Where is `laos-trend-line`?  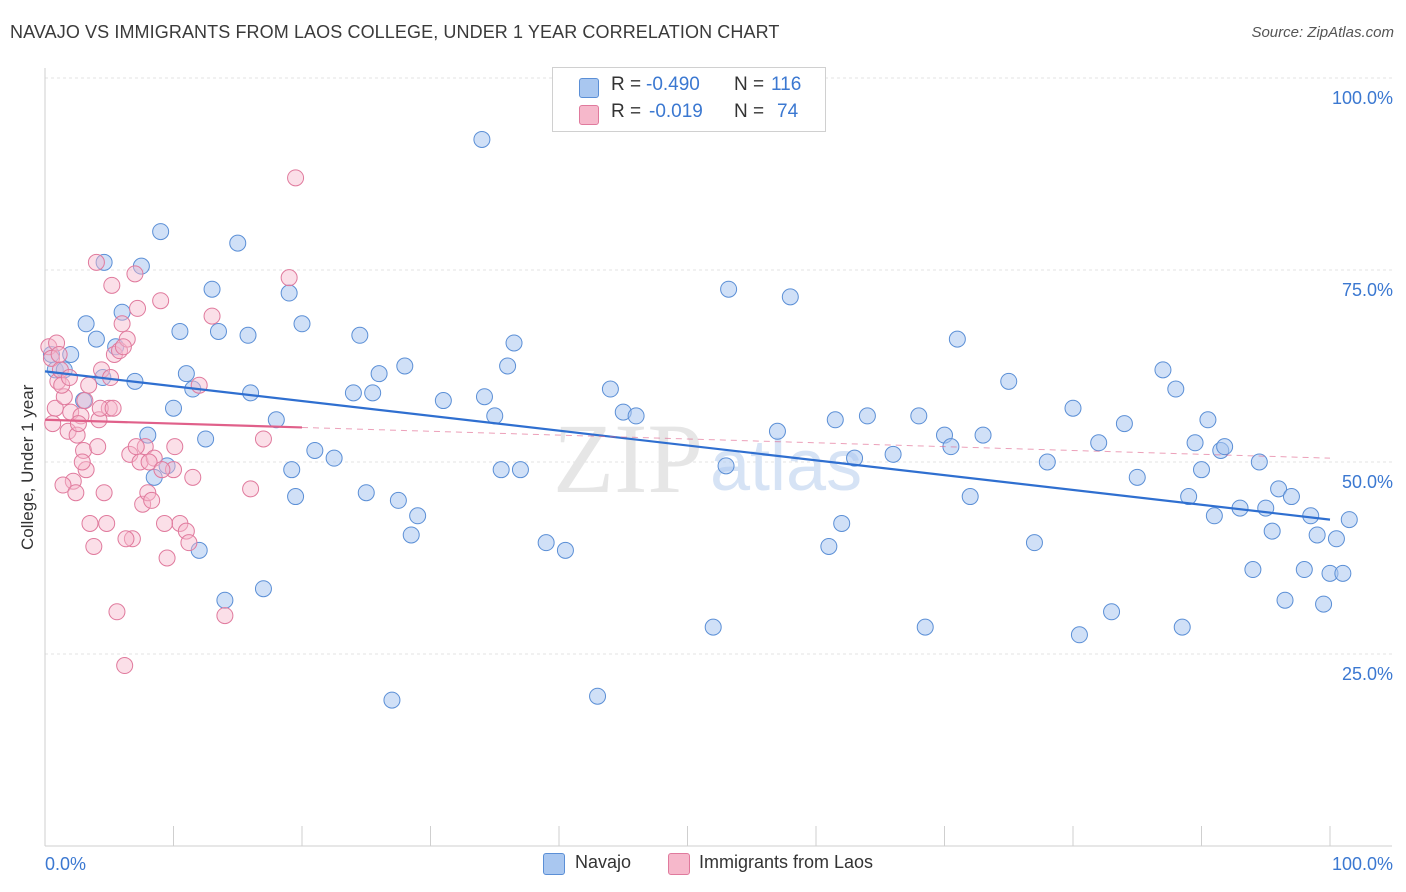
laos-trend-line is located at coordinates (173, 423).